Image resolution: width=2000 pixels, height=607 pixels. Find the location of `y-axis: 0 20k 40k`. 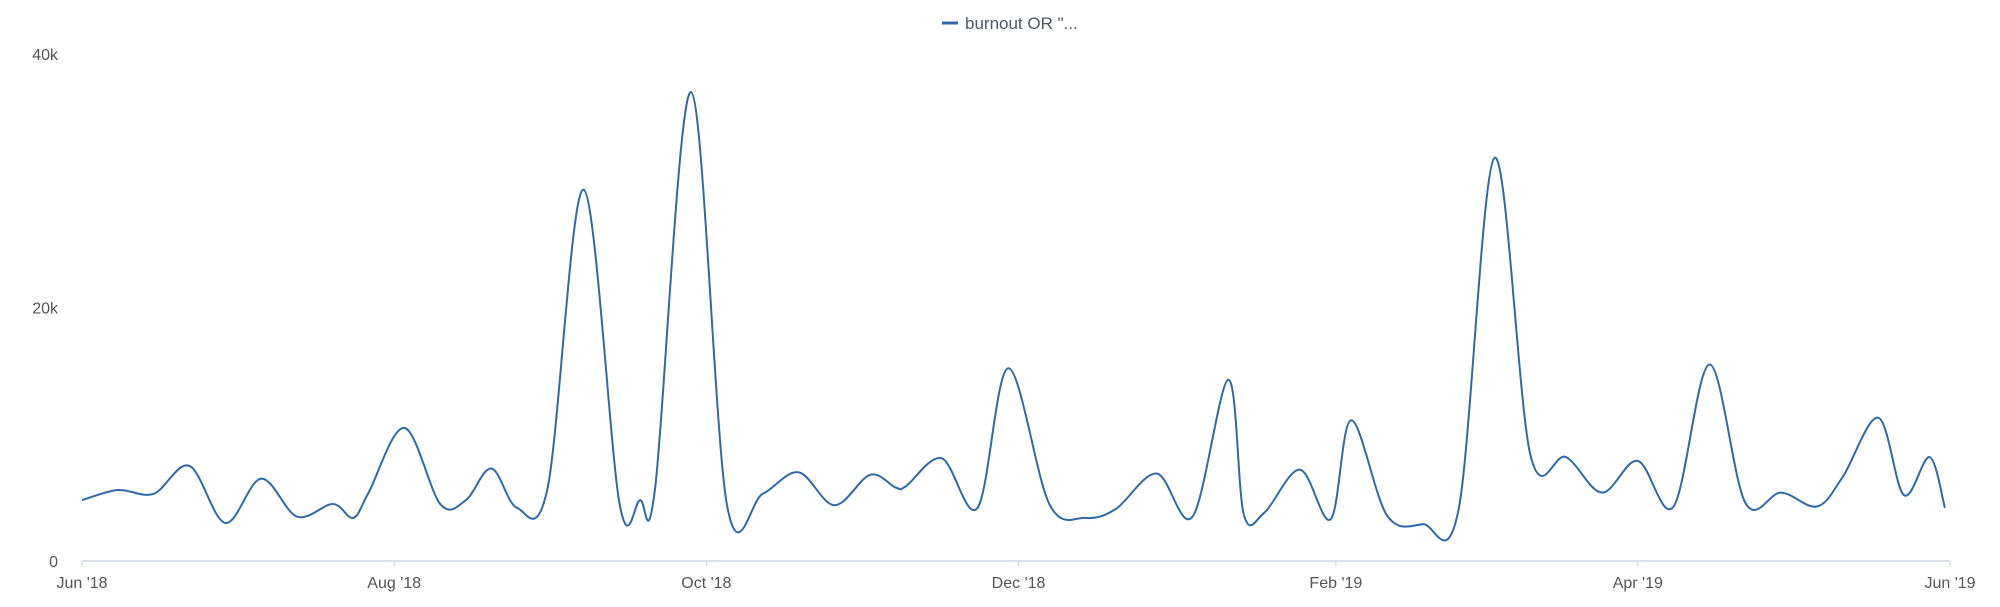

y-axis: 0 20k 40k is located at coordinates (45, 309).